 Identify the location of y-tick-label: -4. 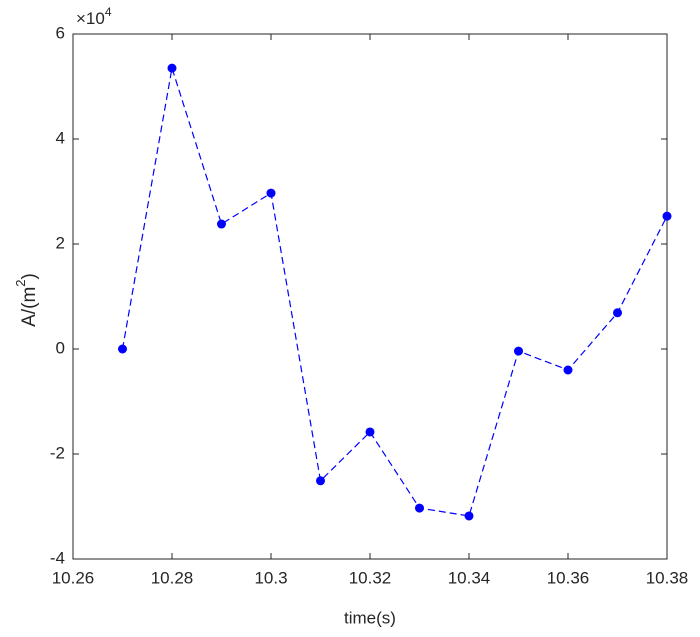
(57, 557).